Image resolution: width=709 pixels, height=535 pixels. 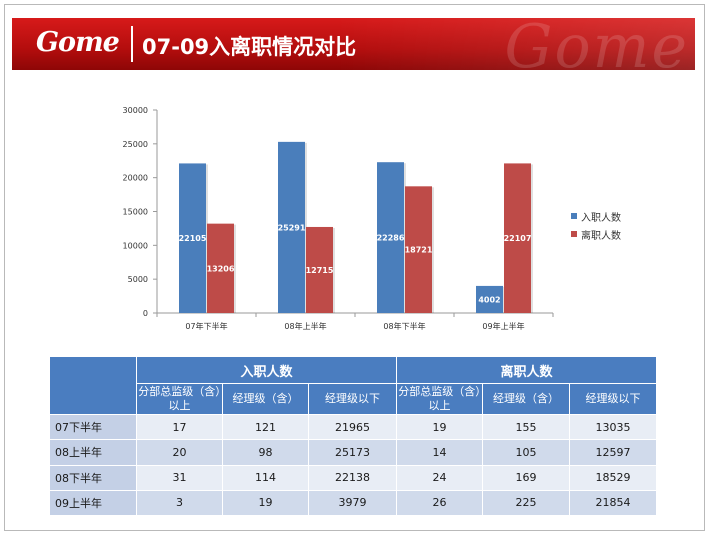 What do you see at coordinates (206, 326) in the screenshot?
I see `x-tick-label: 07年下半年` at bounding box center [206, 326].